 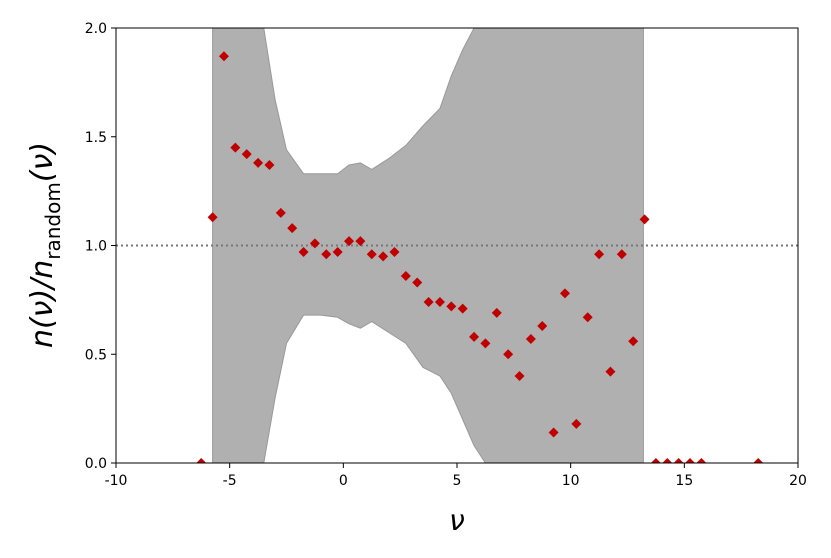 What do you see at coordinates (96, 355) in the screenshot?
I see `y-tick-label: 0.5` at bounding box center [96, 355].